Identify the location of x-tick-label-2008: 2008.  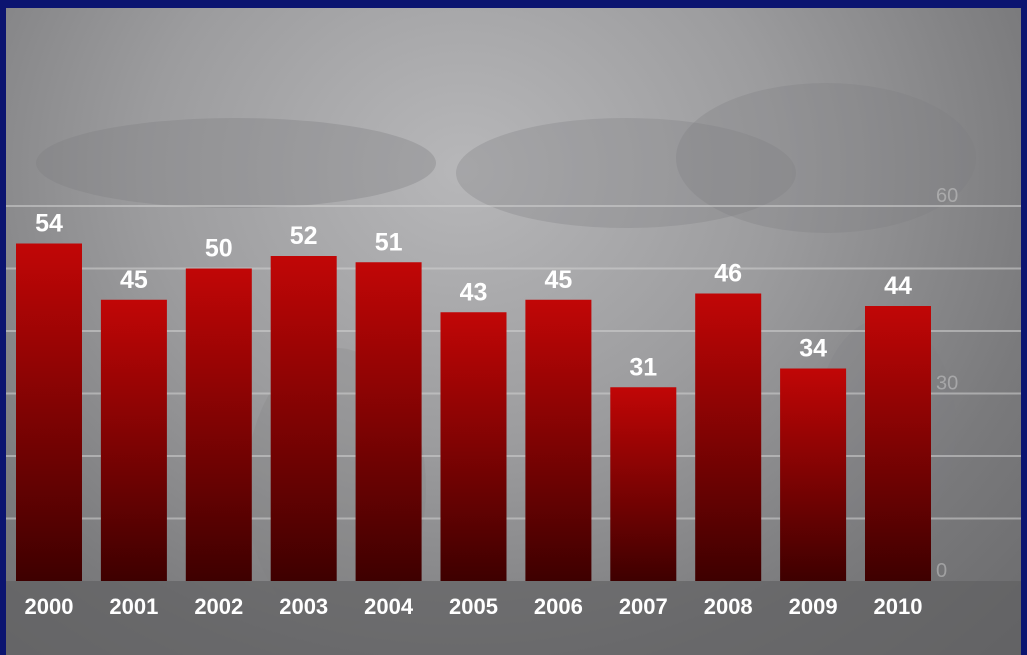
(728, 606).